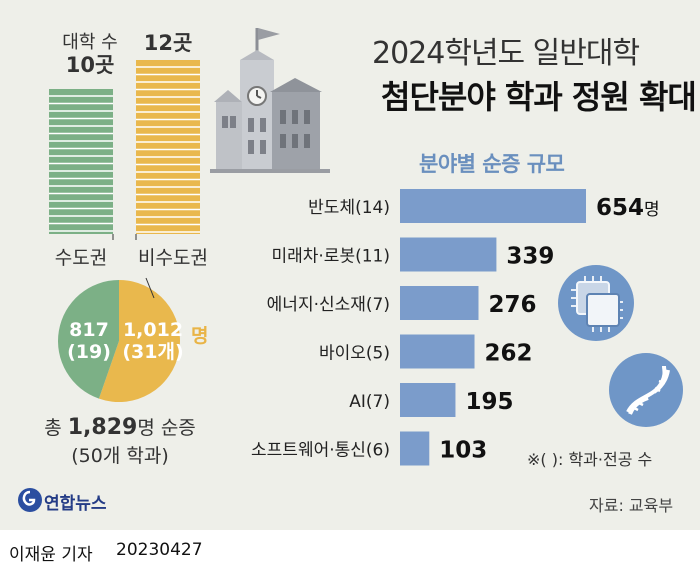 This screenshot has width=700, height=571. Describe the element at coordinates (89, 352) in the screenshot. I see `capital-depts: (19)` at that location.